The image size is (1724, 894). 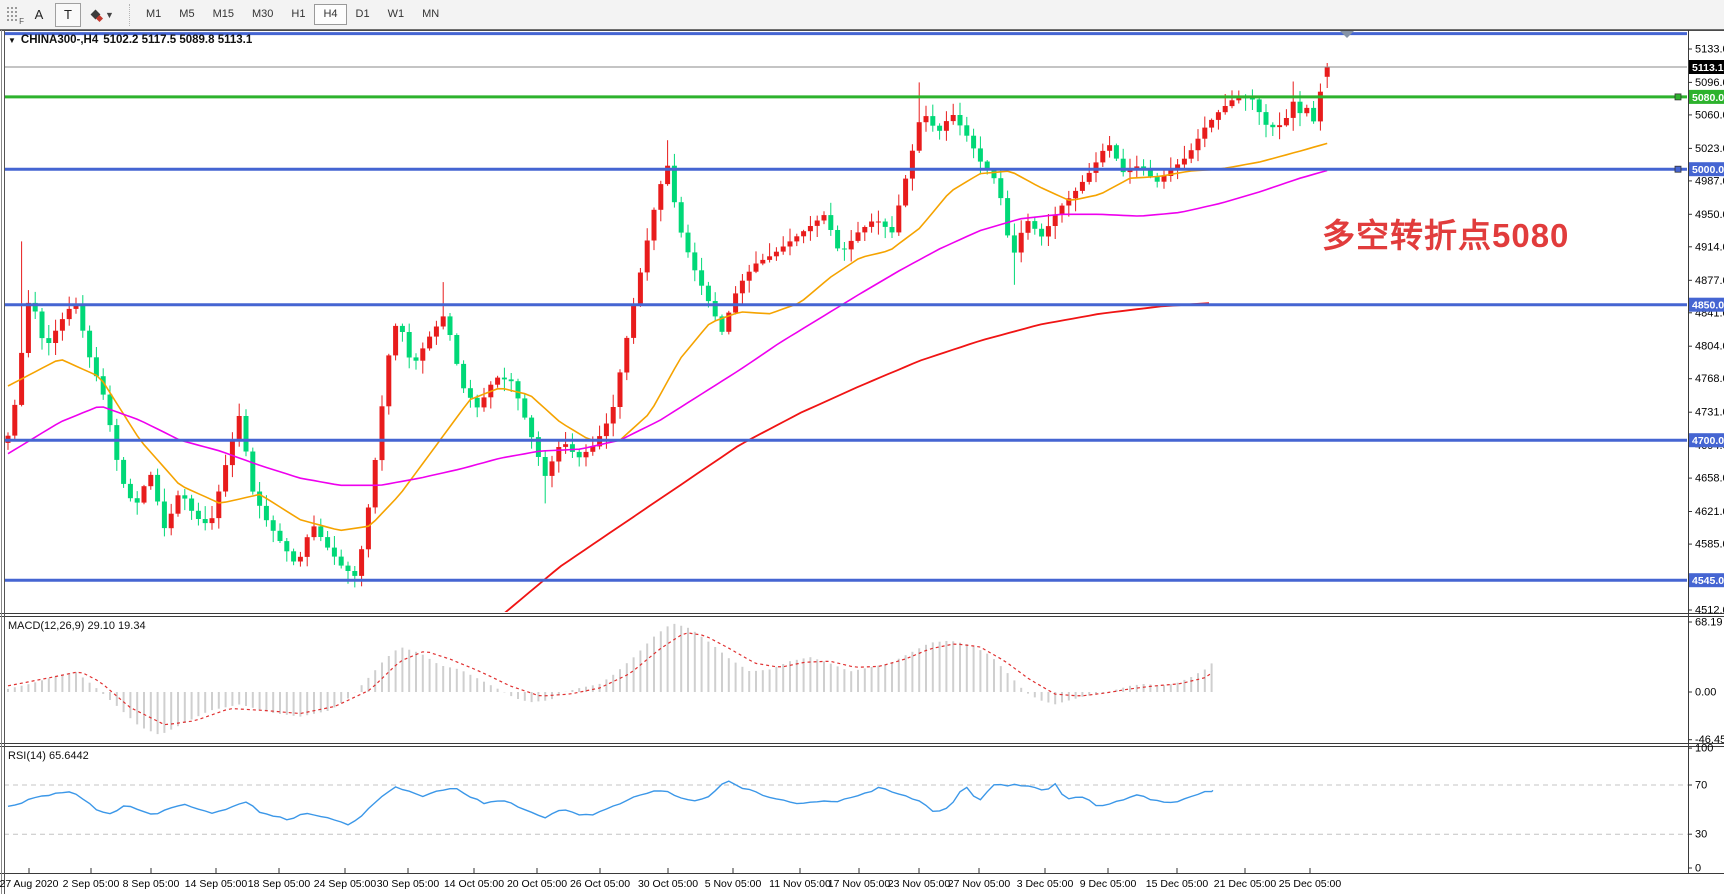 What do you see at coordinates (14, 15) in the screenshot?
I see `toolbar-drag-handle: F` at bounding box center [14, 15].